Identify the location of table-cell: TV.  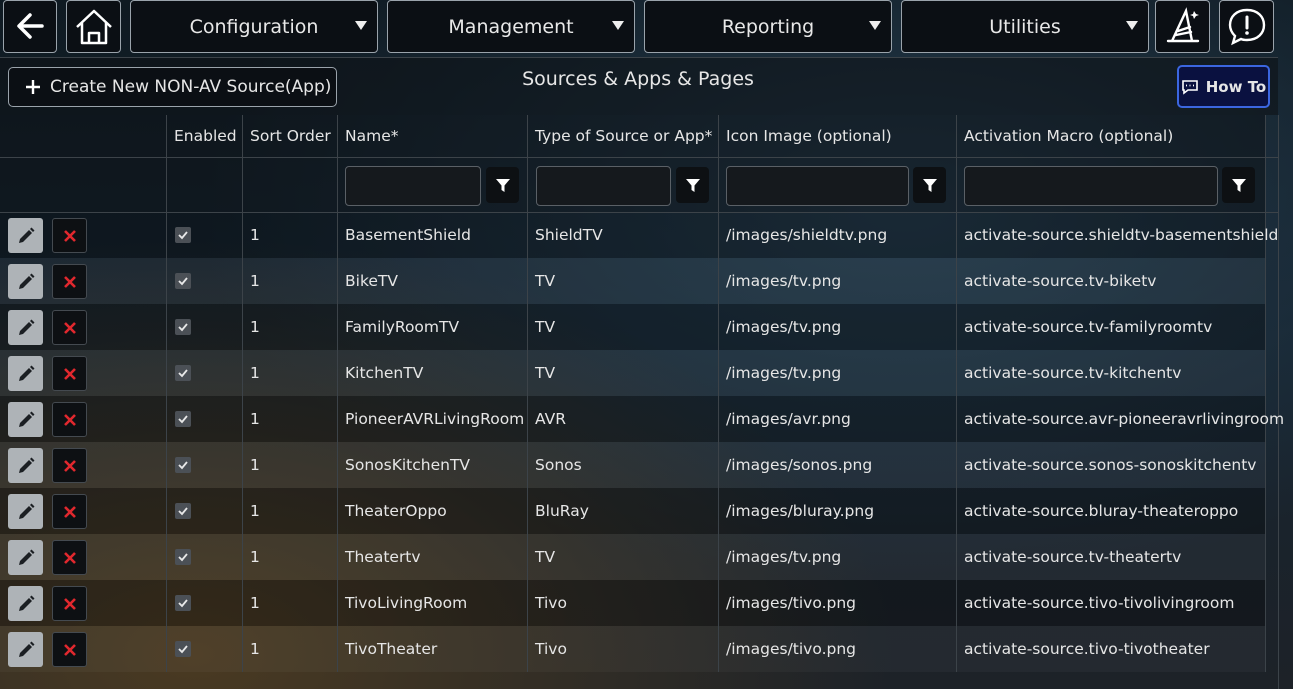
(545, 327).